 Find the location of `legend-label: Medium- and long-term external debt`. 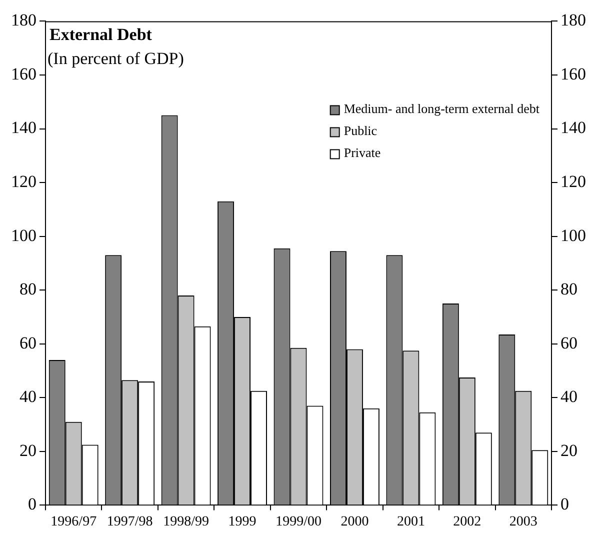

legend-label: Medium- and long-term external debt is located at coordinates (442, 108).